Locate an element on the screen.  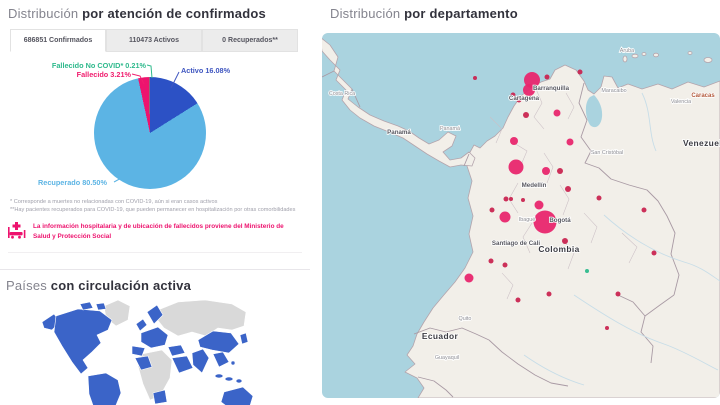
map-label: Quito is located at coordinates (465, 319).